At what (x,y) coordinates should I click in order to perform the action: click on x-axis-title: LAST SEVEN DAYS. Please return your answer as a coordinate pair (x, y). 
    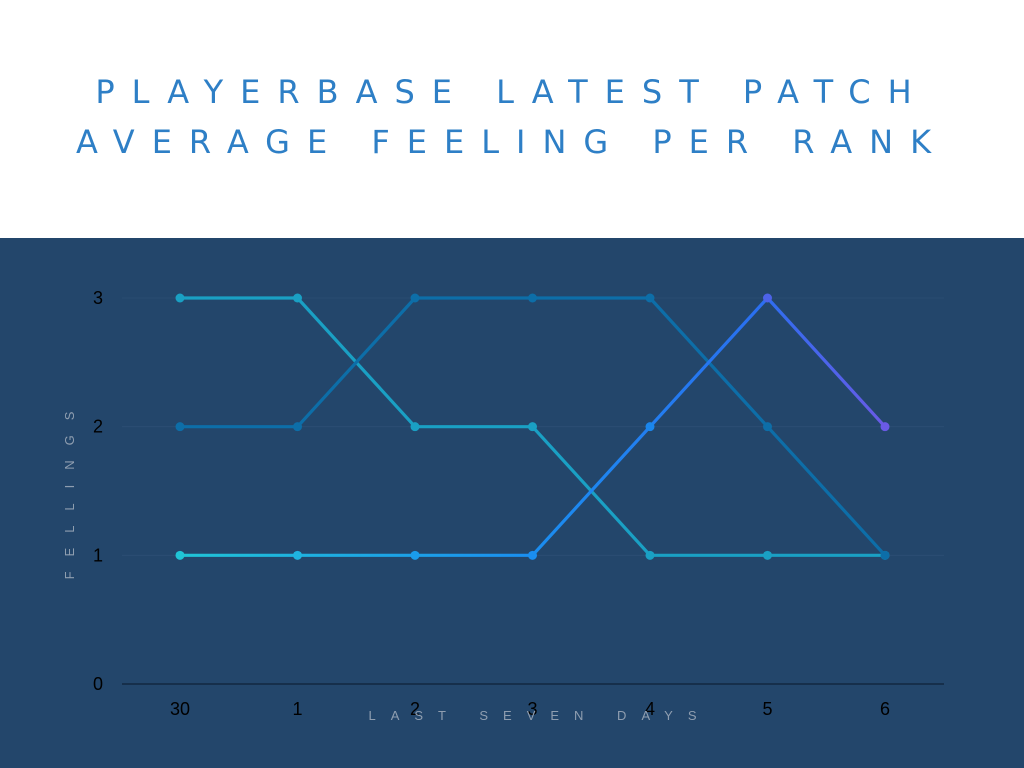
    Looking at the image, I should click on (539, 715).